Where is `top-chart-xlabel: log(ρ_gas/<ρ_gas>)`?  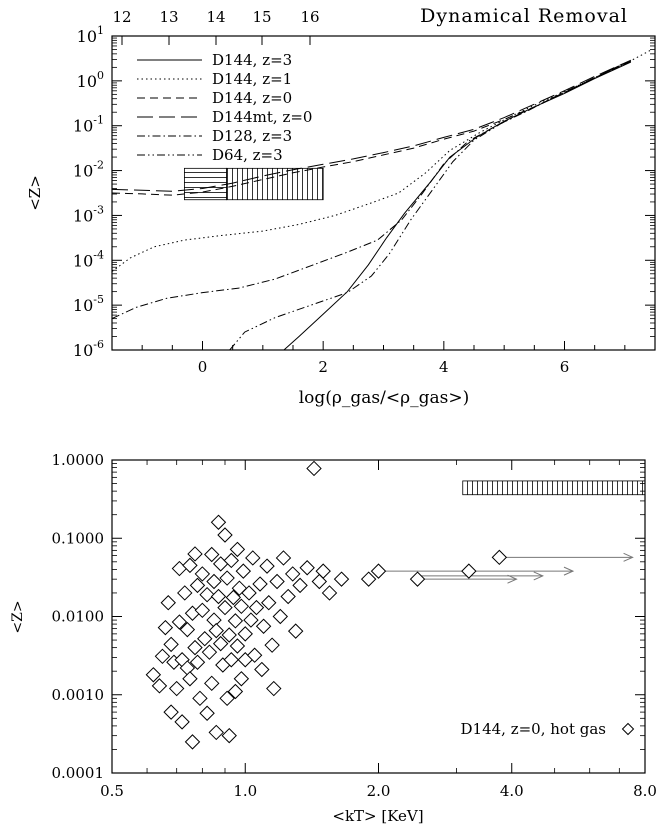
top-chart-xlabel: log(ρ_gas/<ρ_gas>) is located at coordinates (384, 398).